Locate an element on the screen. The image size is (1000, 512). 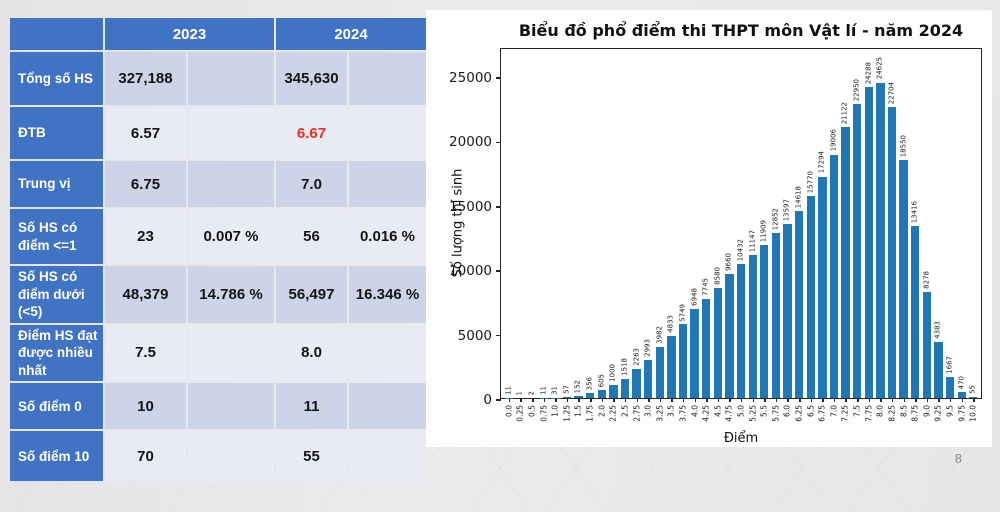
bar-slot: 19006 is located at coordinates (834, 223).